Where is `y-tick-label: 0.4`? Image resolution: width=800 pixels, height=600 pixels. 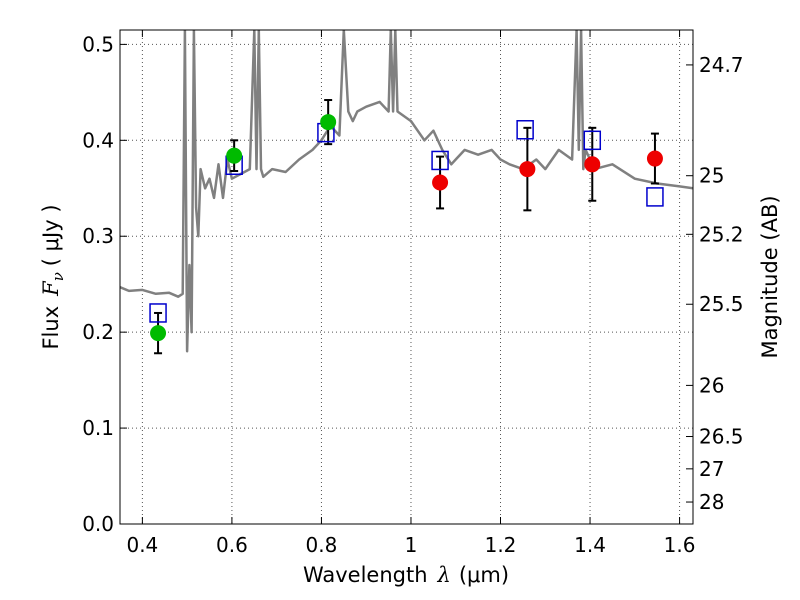 y-tick-label: 0.4 is located at coordinates (98, 140).